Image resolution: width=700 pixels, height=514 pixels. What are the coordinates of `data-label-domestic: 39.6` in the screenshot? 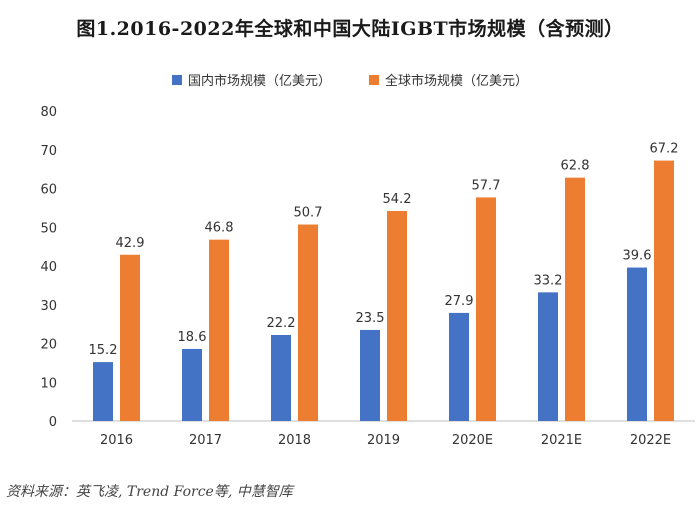 It's located at (637, 256).